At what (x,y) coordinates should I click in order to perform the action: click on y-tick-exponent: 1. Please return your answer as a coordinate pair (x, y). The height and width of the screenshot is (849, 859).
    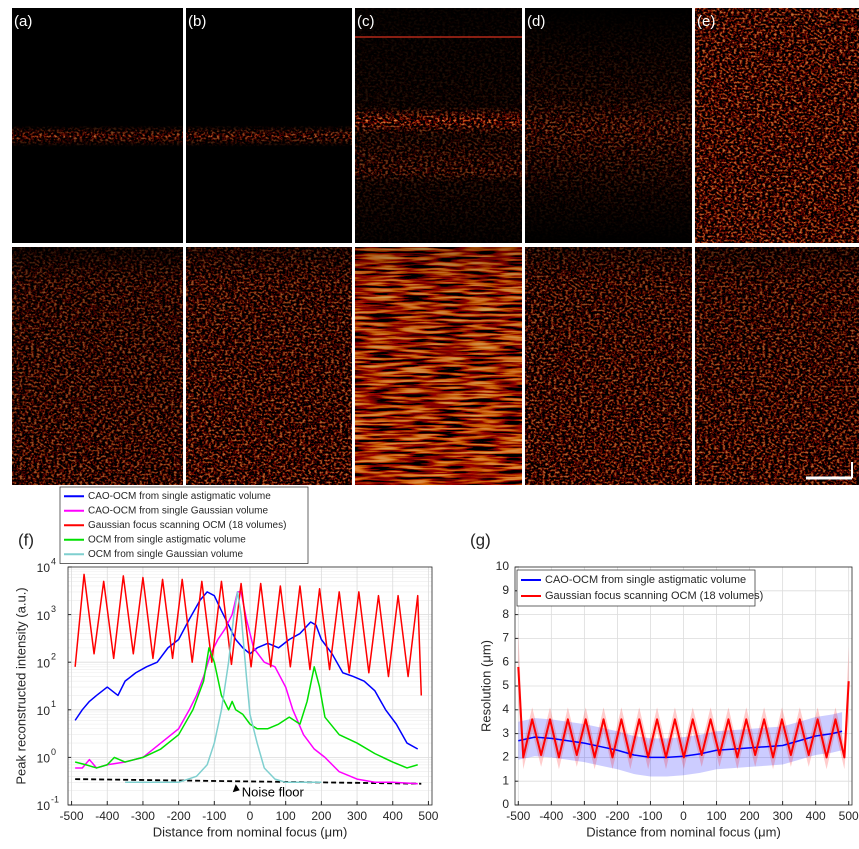
    Looking at the image, I should click on (53, 704).